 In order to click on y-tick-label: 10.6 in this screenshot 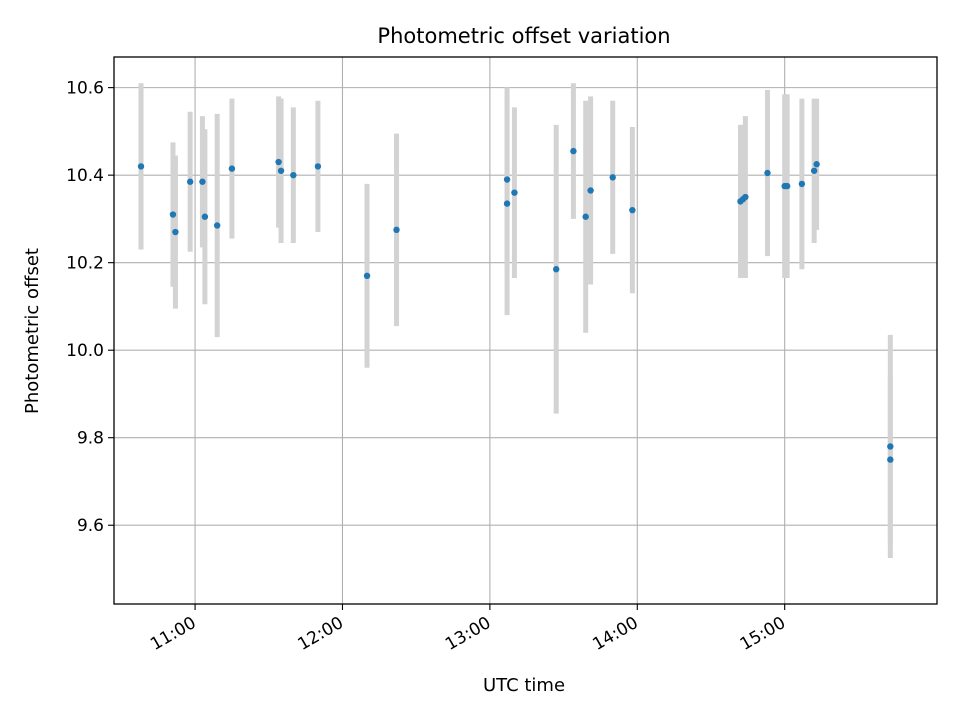, I will do `click(85, 89)`.